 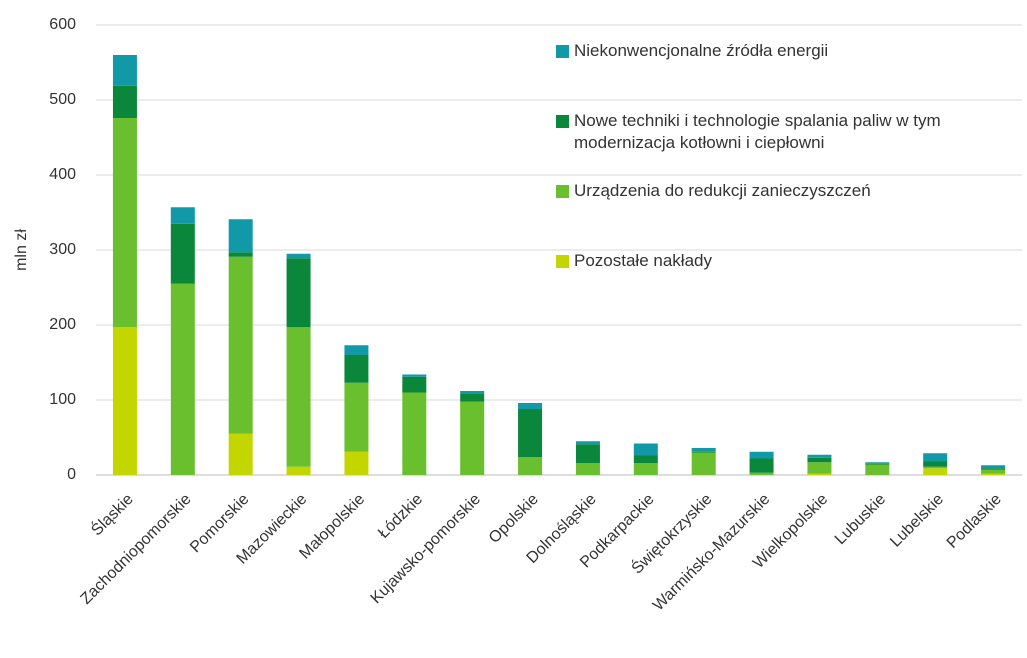 What do you see at coordinates (712, 553) in the screenshot?
I see `x-tick-label: Warmińsko-Mazurskie` at bounding box center [712, 553].